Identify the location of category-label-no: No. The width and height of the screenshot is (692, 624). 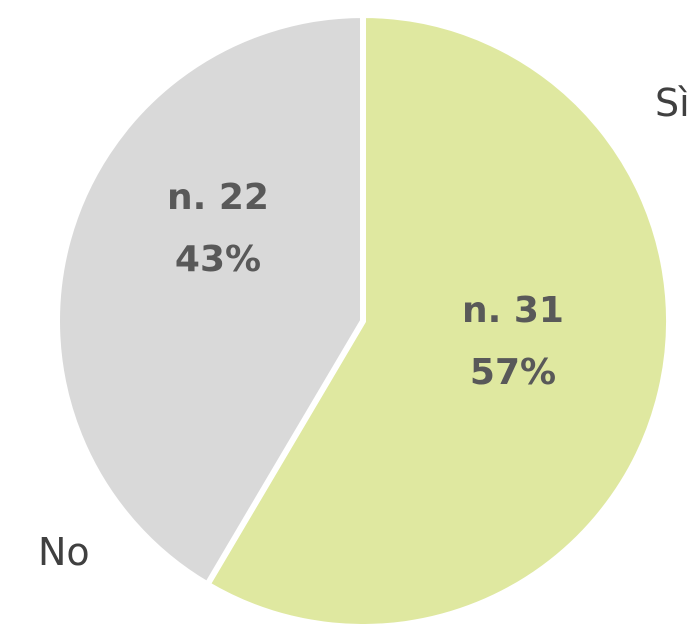
(64, 552).